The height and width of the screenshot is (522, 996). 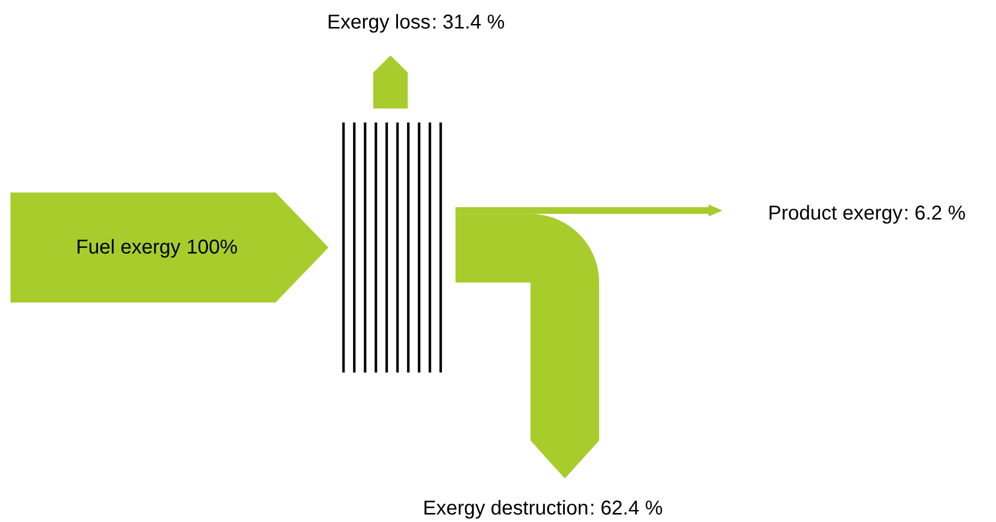 I want to click on data-label: 100%, so click(x=212, y=247).